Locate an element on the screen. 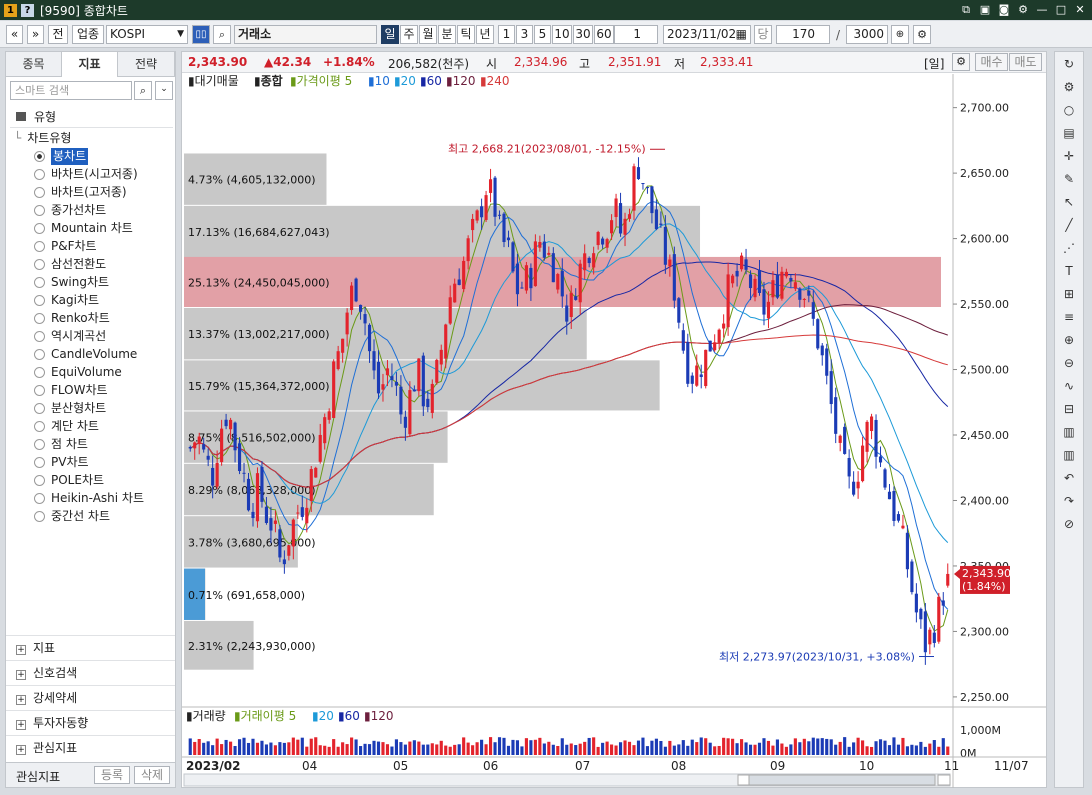 This screenshot has width=1092, height=795. chart-type-item: 삼선전환도 is located at coordinates (70, 264).